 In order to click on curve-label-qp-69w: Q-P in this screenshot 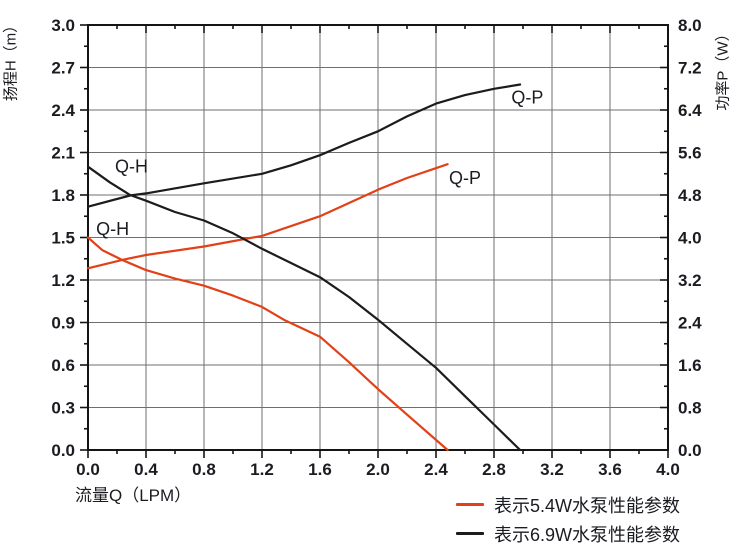, I will do `click(527, 97)`.